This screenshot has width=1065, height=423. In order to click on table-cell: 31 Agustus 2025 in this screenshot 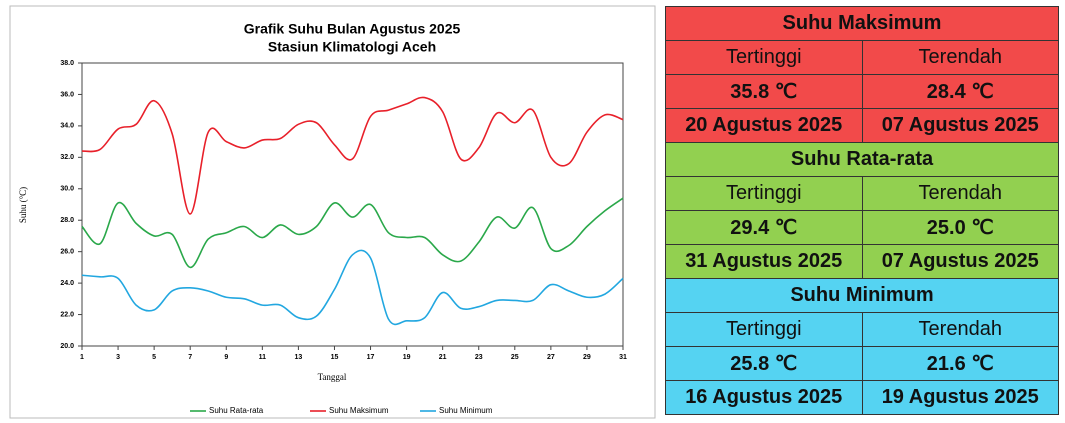, I will do `click(764, 261)`.